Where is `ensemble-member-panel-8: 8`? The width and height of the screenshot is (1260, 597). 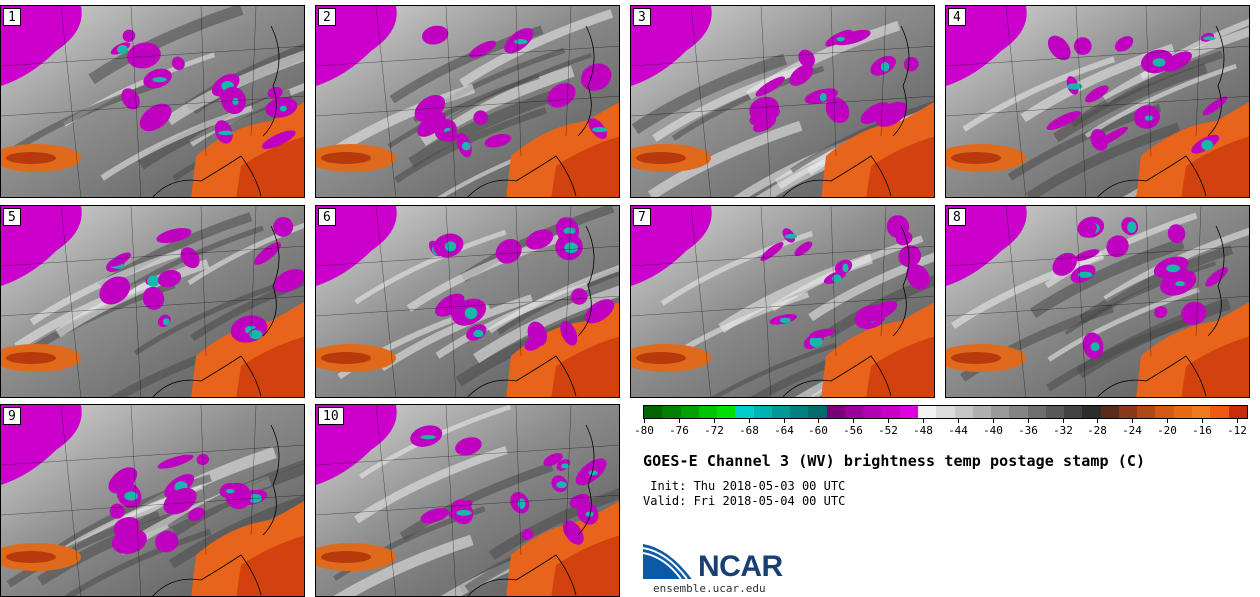 ensemble-member-panel-8: 8 is located at coordinates (1097, 301).